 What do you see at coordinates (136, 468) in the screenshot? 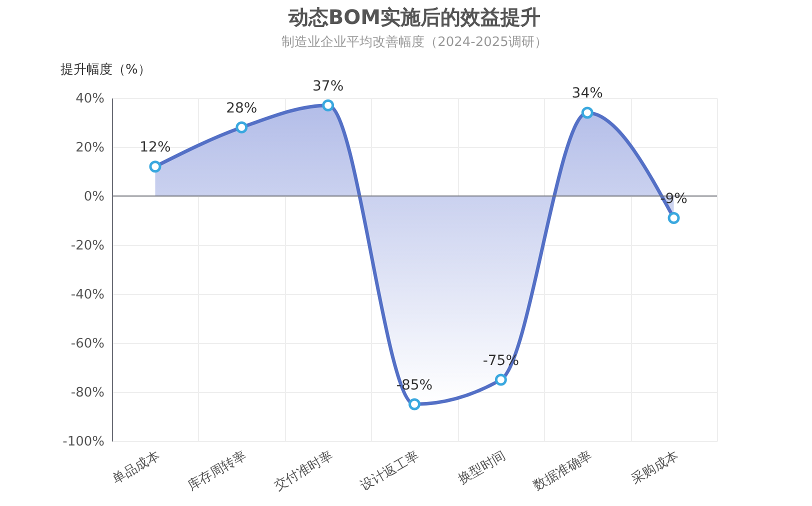
I see `x-tick-label: 单品成本` at bounding box center [136, 468].